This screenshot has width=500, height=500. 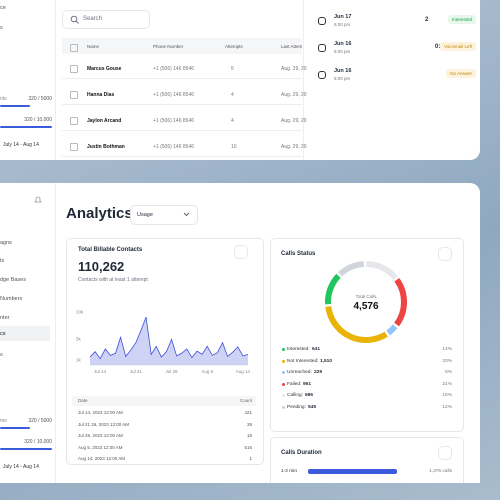 What do you see at coordinates (447, 384) in the screenshot?
I see `legend-percent: 21%` at bounding box center [447, 384].